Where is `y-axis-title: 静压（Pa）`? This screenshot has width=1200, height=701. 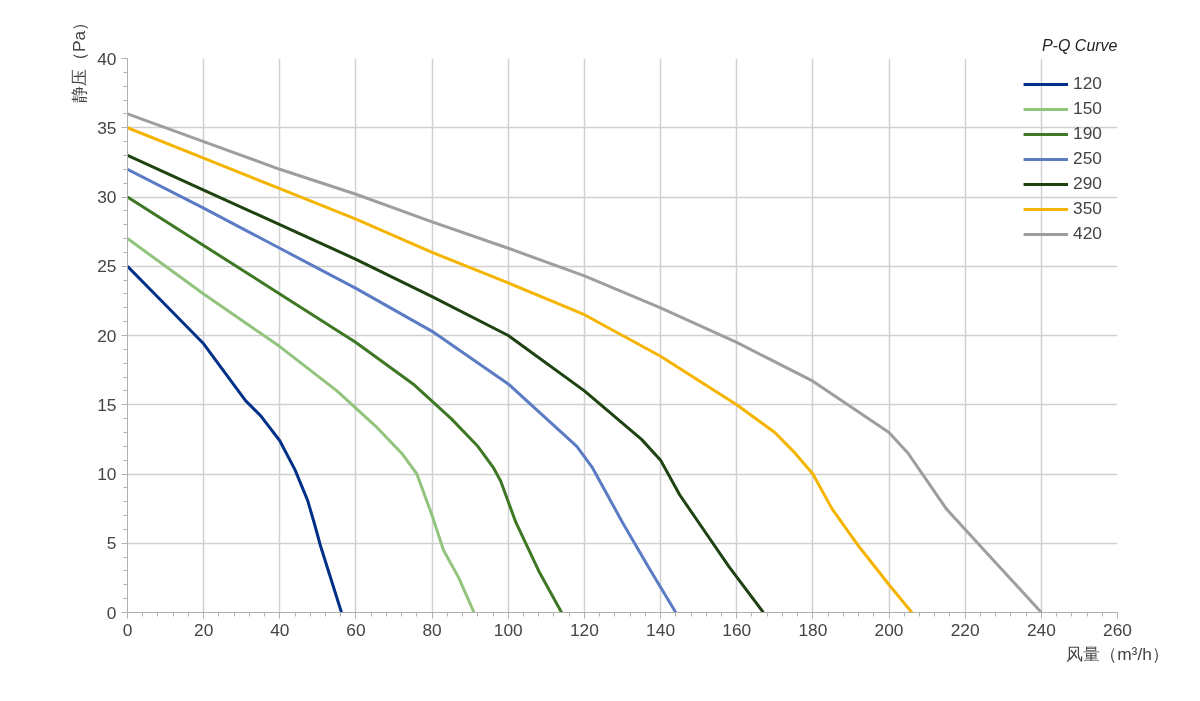 y-axis-title: 静压（Pa） is located at coordinates (79, 58).